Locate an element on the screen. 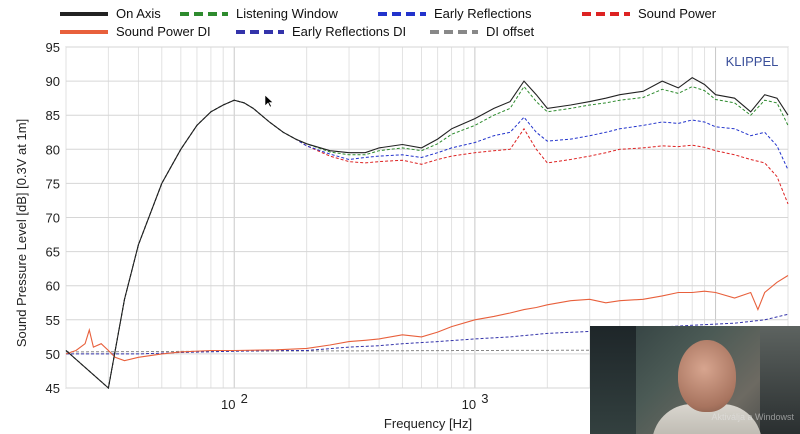  legend-item-listening-window: Listening Window is located at coordinates (259, 13).